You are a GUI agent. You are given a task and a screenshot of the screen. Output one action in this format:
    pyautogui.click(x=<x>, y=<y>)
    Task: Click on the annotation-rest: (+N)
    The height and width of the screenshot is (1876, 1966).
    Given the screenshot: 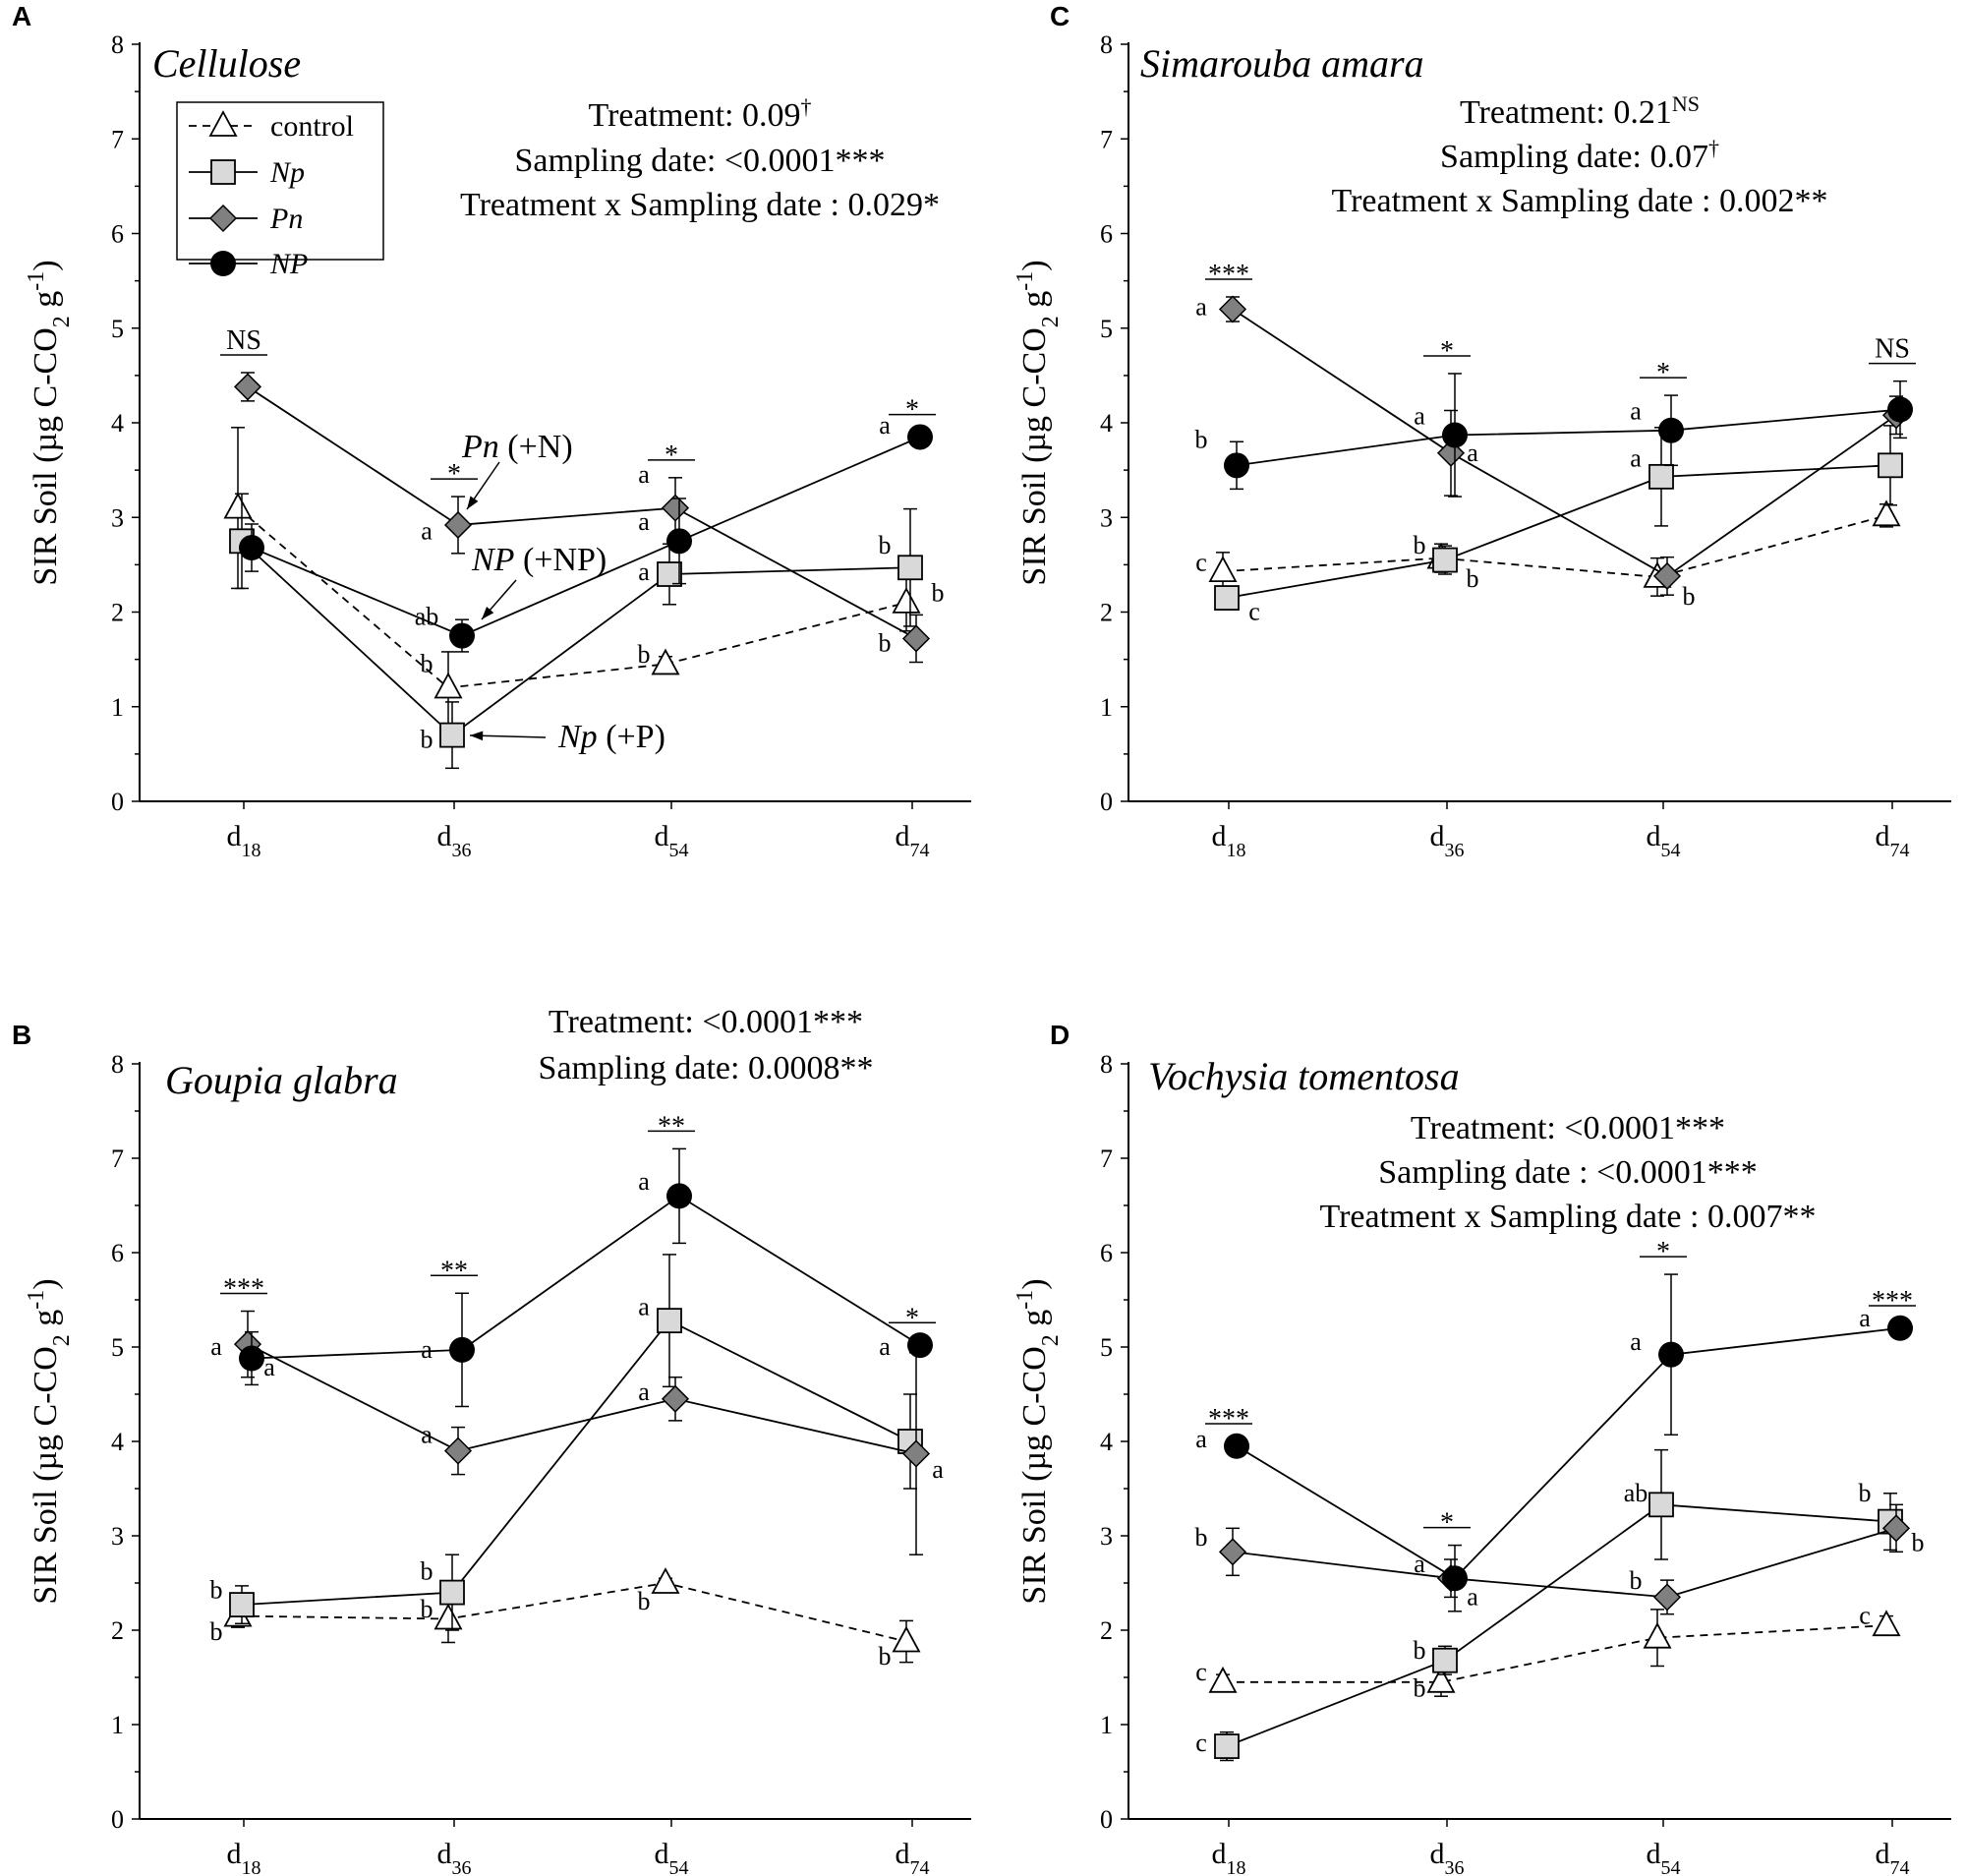 What is the action you would take?
    pyautogui.click(x=536, y=447)
    